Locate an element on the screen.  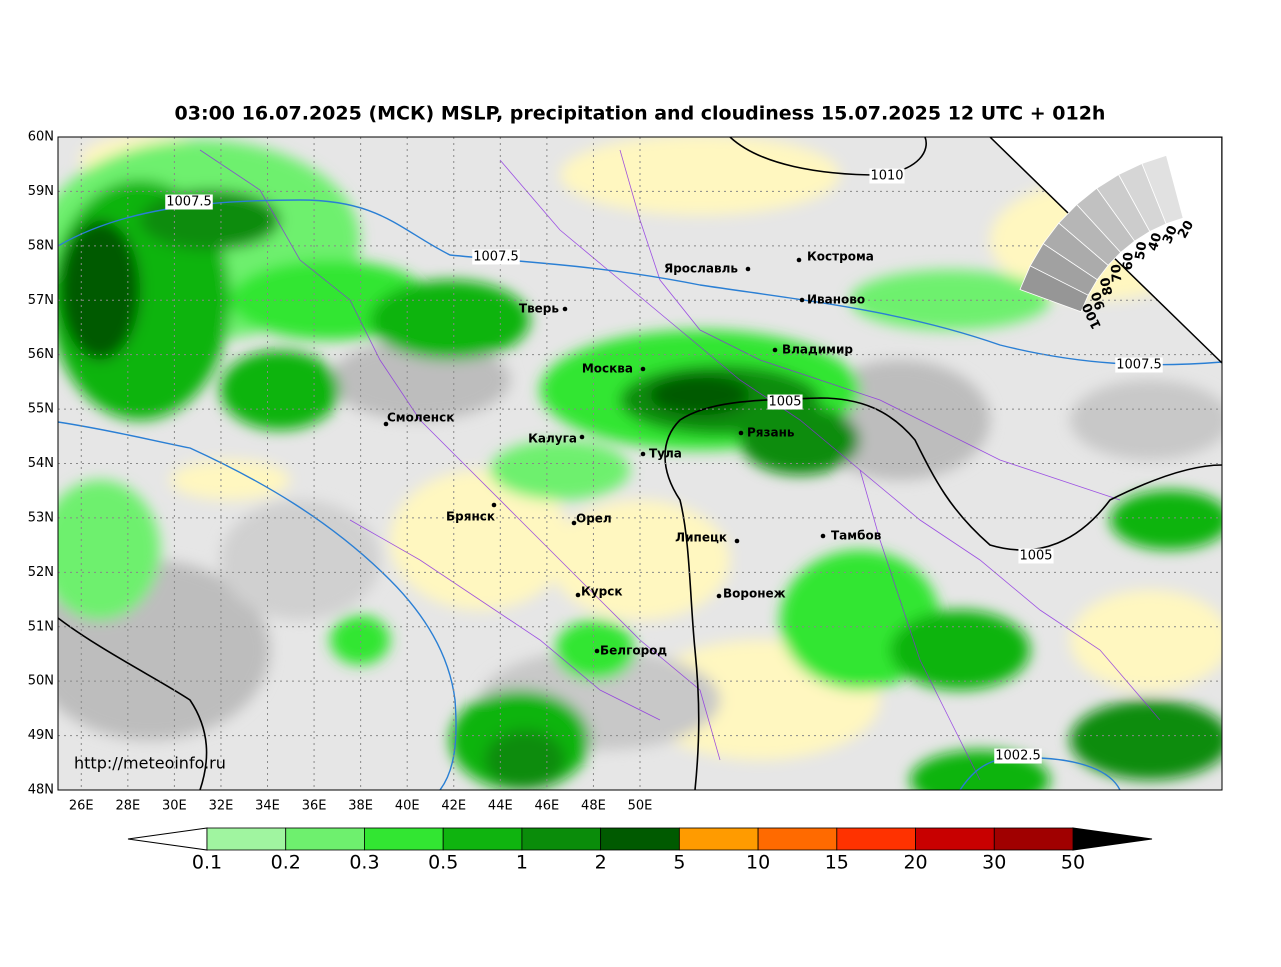
isobar-label: 1002.5 is located at coordinates (1018, 756).